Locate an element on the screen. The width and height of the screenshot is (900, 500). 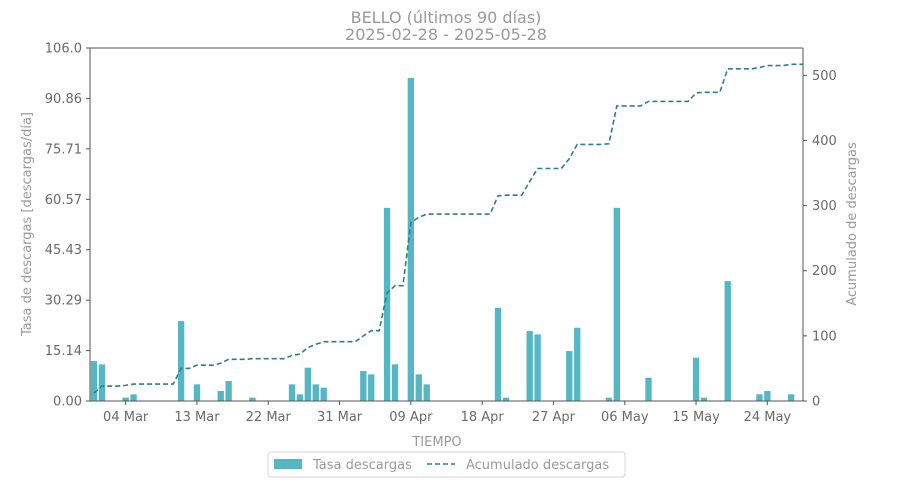
y-right-tick-label: 400 is located at coordinates (824, 141).